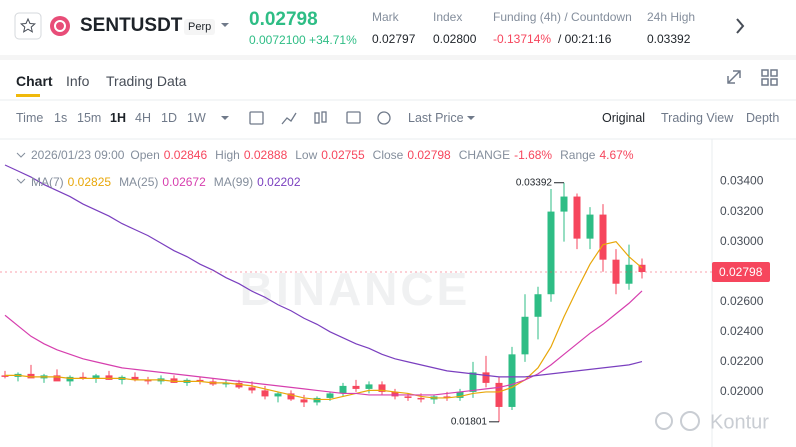 This screenshot has height=447, width=796. What do you see at coordinates (740, 26) in the screenshot?
I see `next-arrow` at bounding box center [740, 26].